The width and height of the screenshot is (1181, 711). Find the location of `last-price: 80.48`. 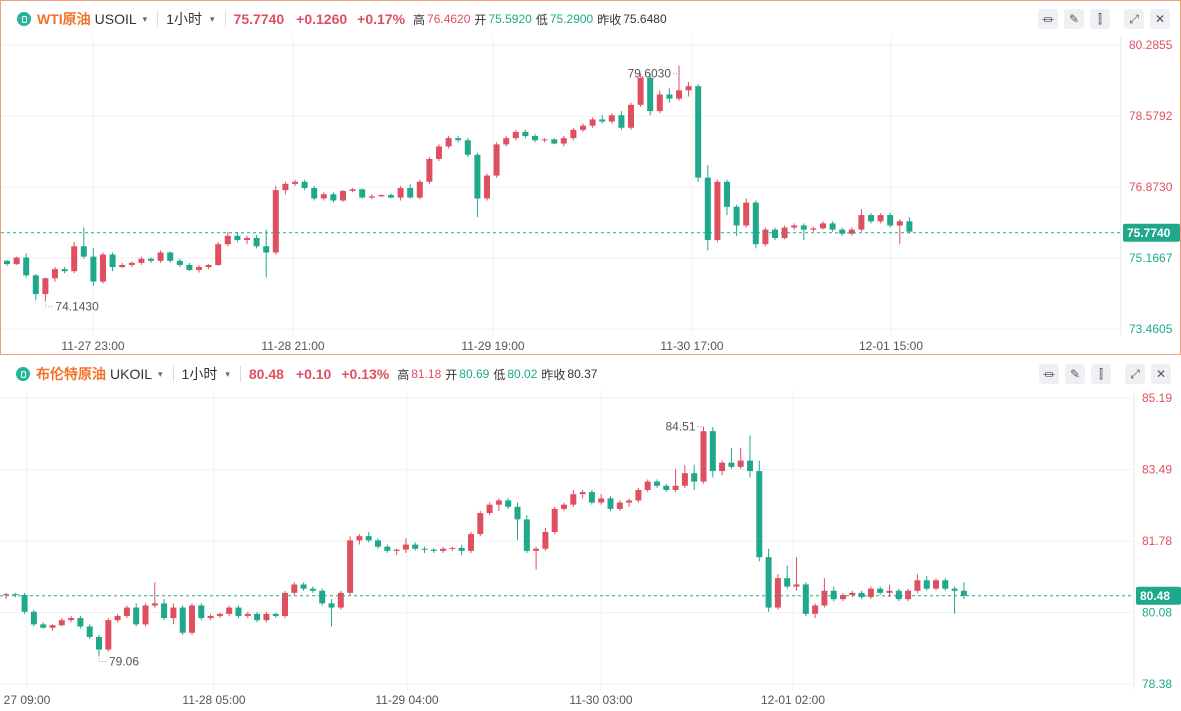

last-price: 80.48 is located at coordinates (266, 374).